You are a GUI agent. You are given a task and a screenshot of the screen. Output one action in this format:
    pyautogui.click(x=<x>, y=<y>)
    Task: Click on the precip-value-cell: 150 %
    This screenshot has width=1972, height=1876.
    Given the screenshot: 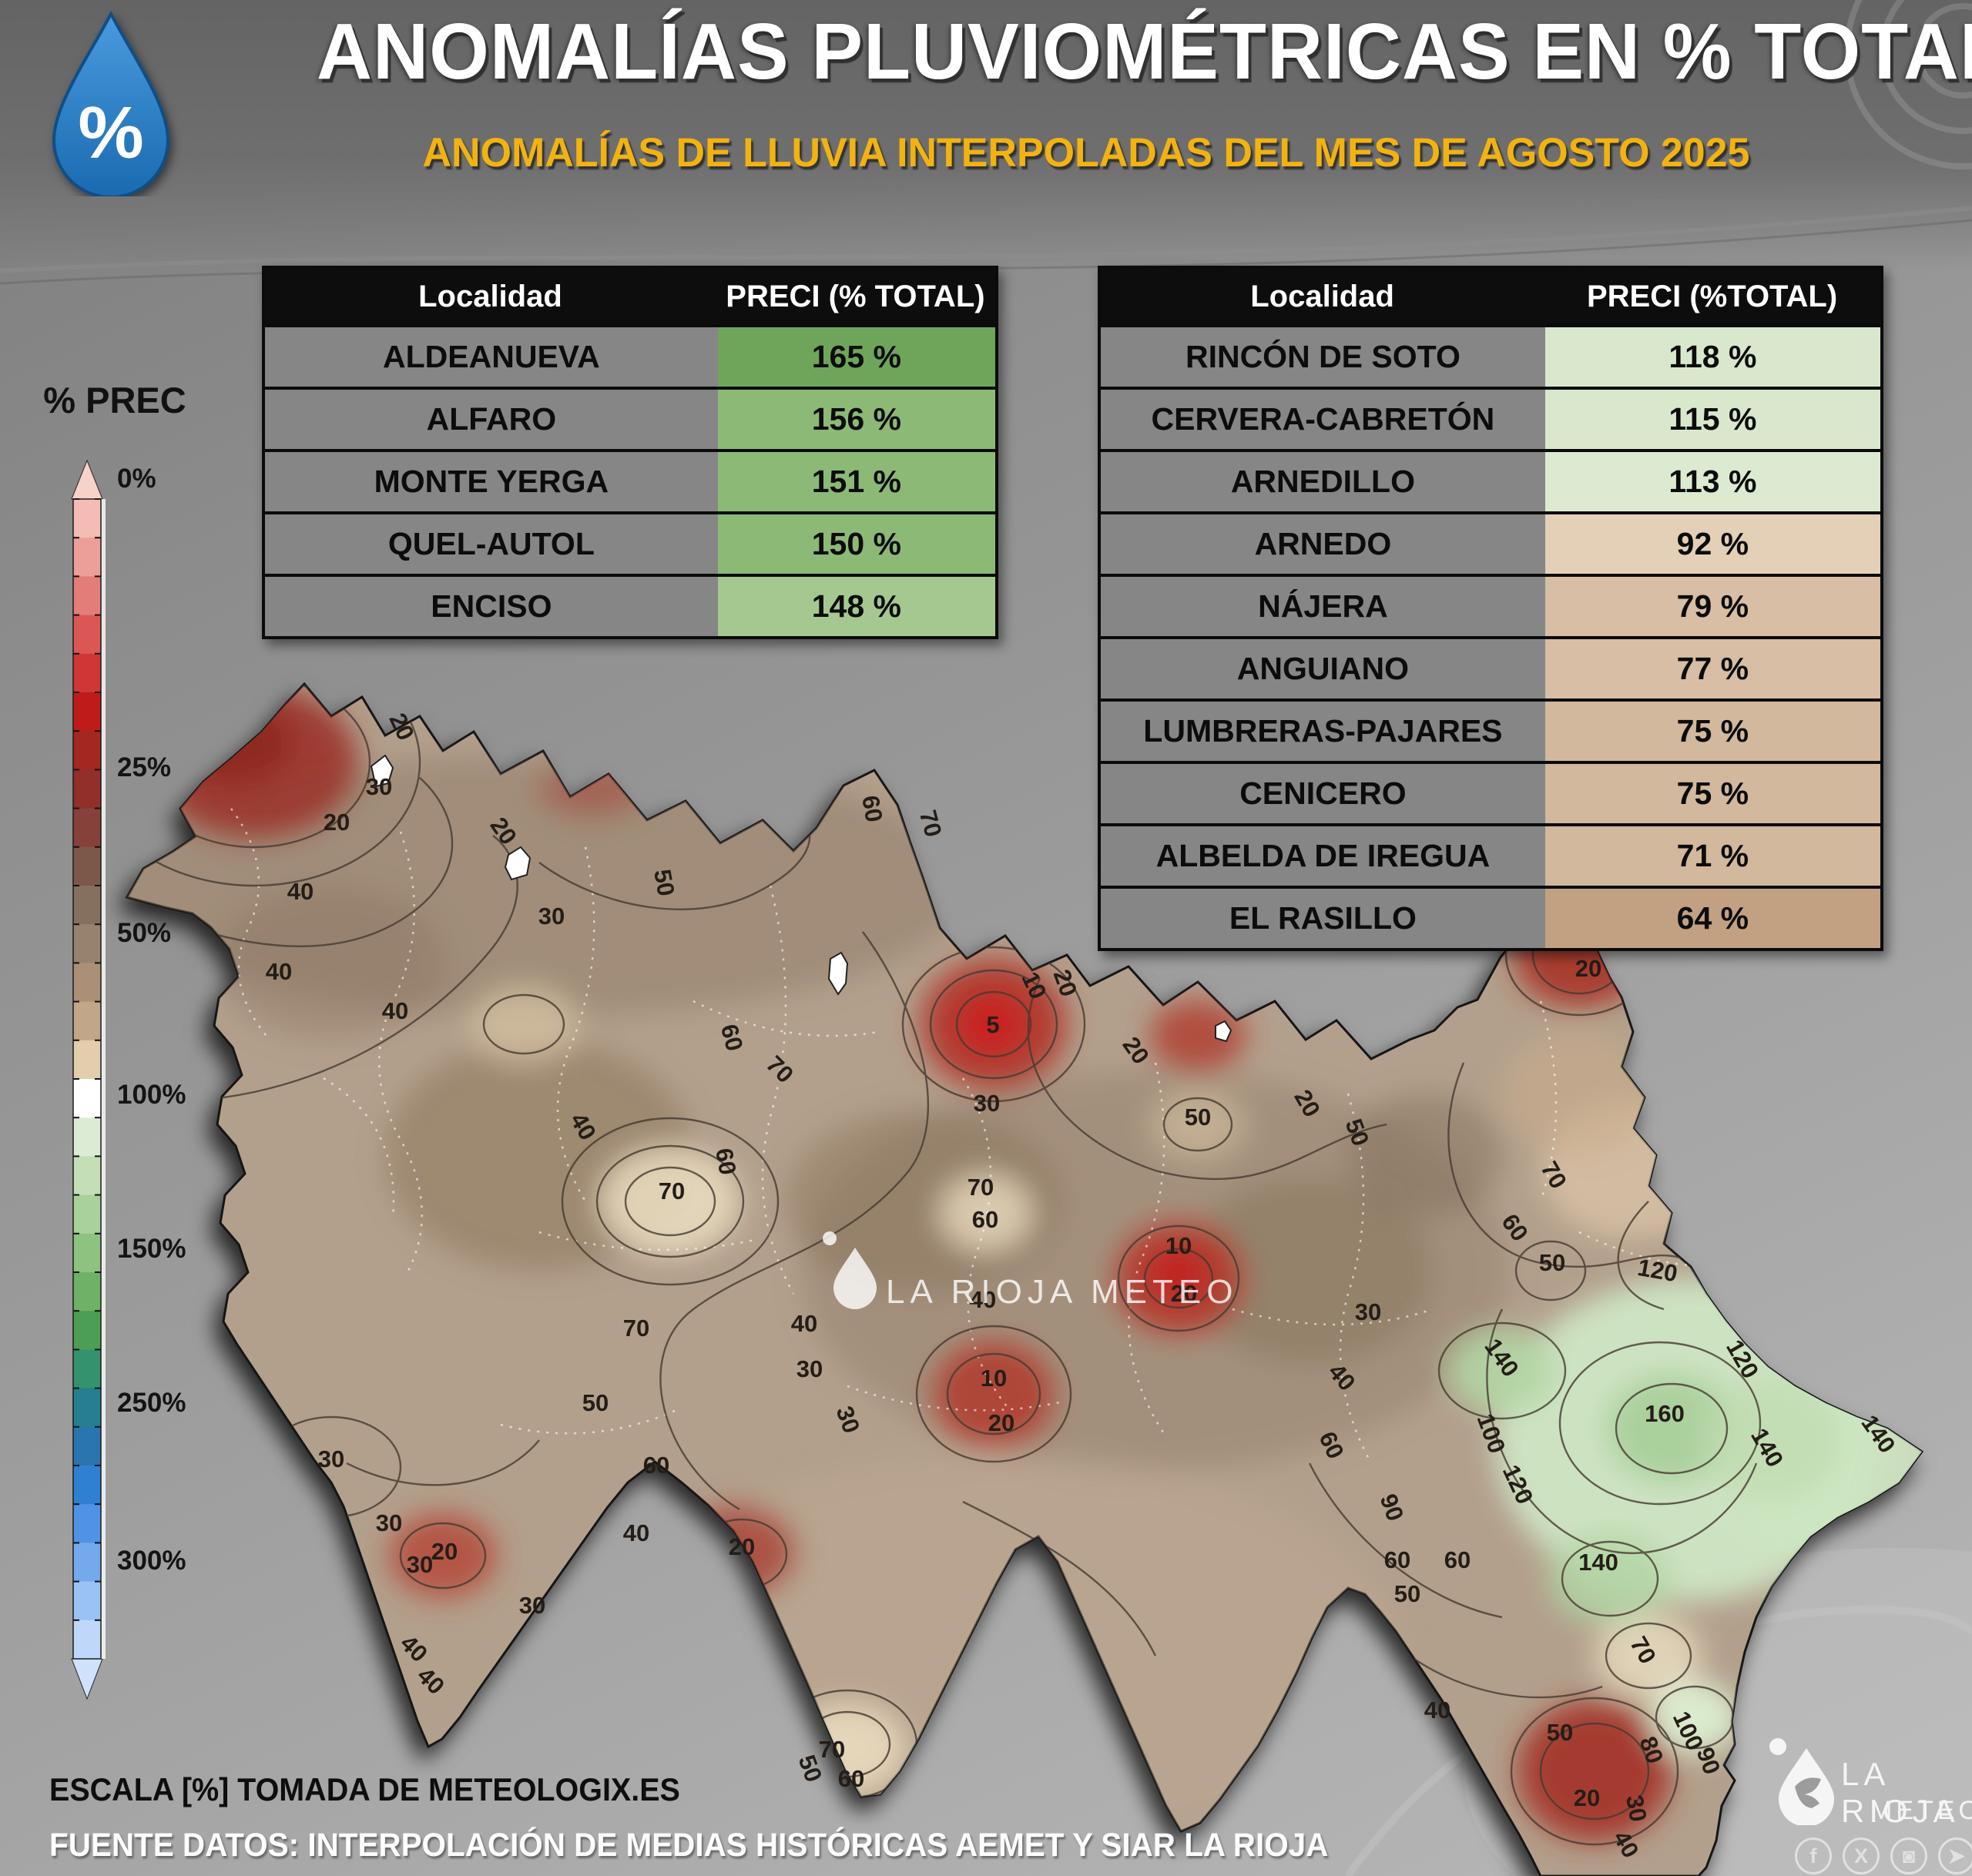 What is the action you would take?
    pyautogui.click(x=856, y=544)
    